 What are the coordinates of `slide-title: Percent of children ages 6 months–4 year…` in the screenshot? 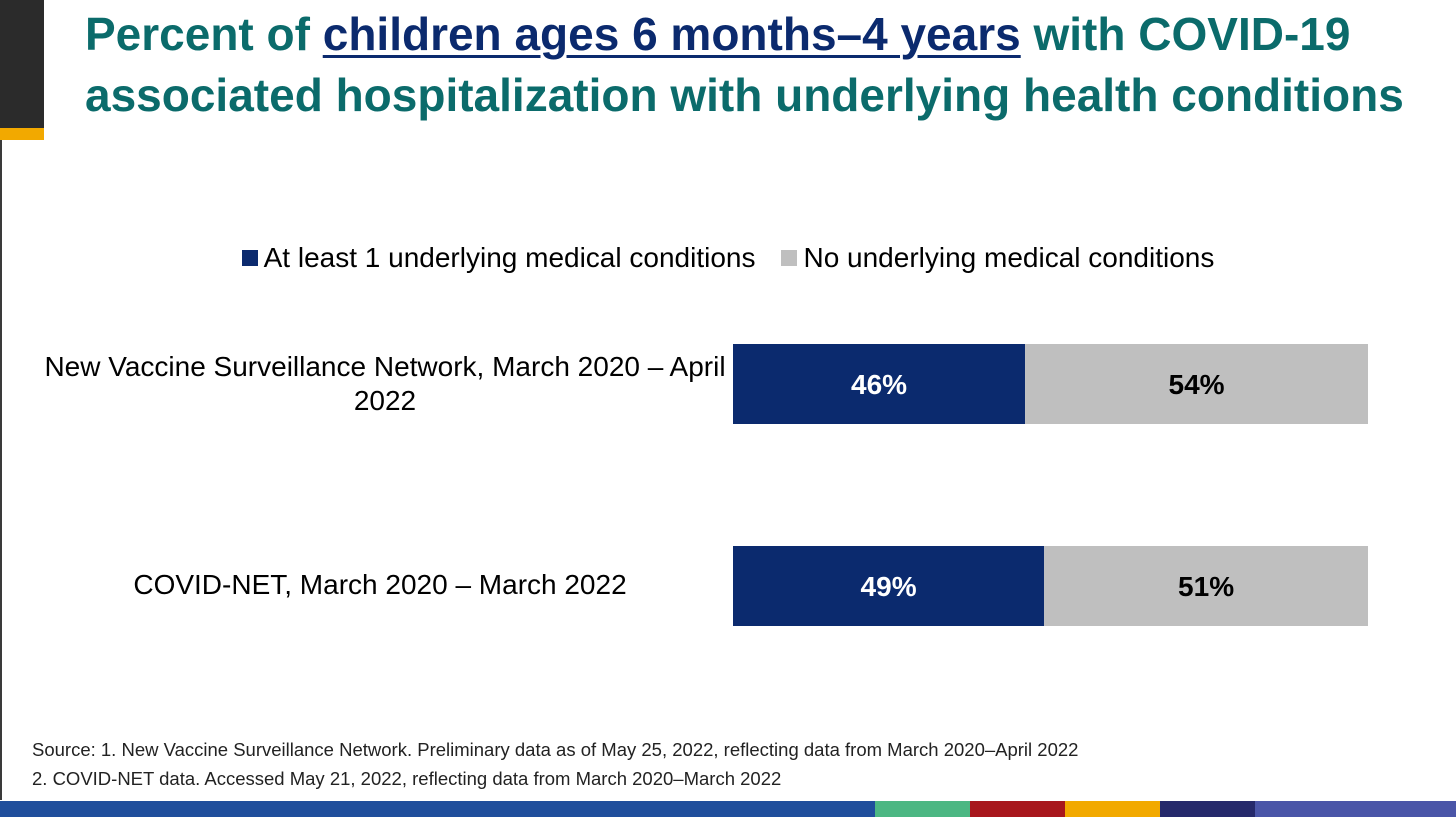 It's located at (745, 65).